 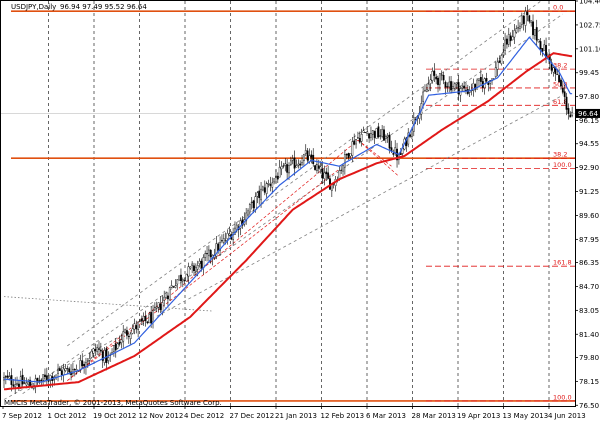 What do you see at coordinates (114, 416) in the screenshot?
I see `date-tick-label: 19 Oct 2012` at bounding box center [114, 416].